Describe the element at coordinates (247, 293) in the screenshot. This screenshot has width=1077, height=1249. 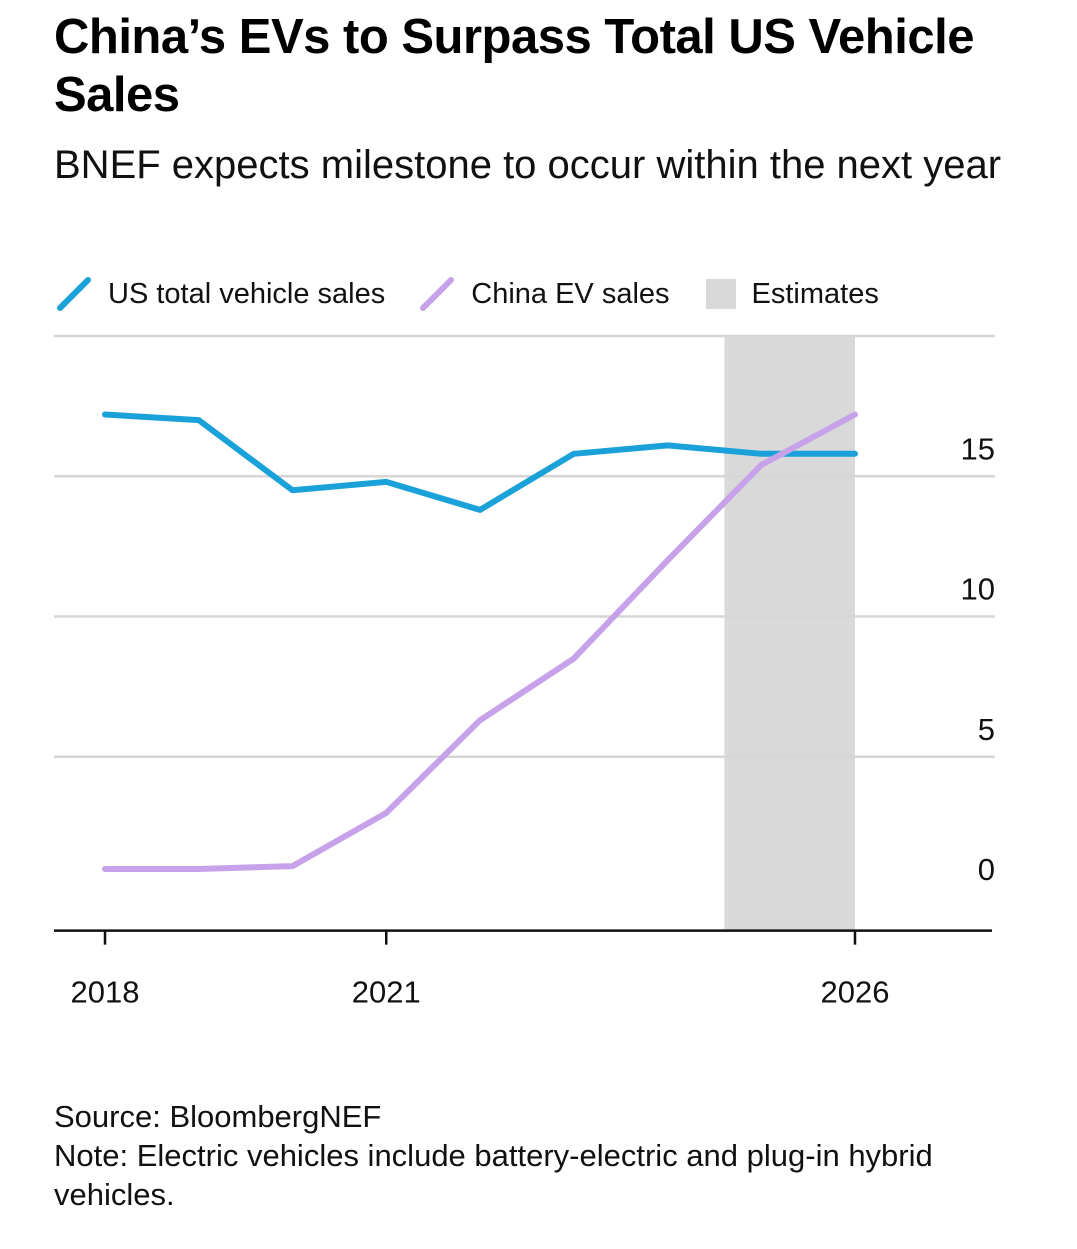
I see `legend-label-us-total: US total vehicle sales` at that location.